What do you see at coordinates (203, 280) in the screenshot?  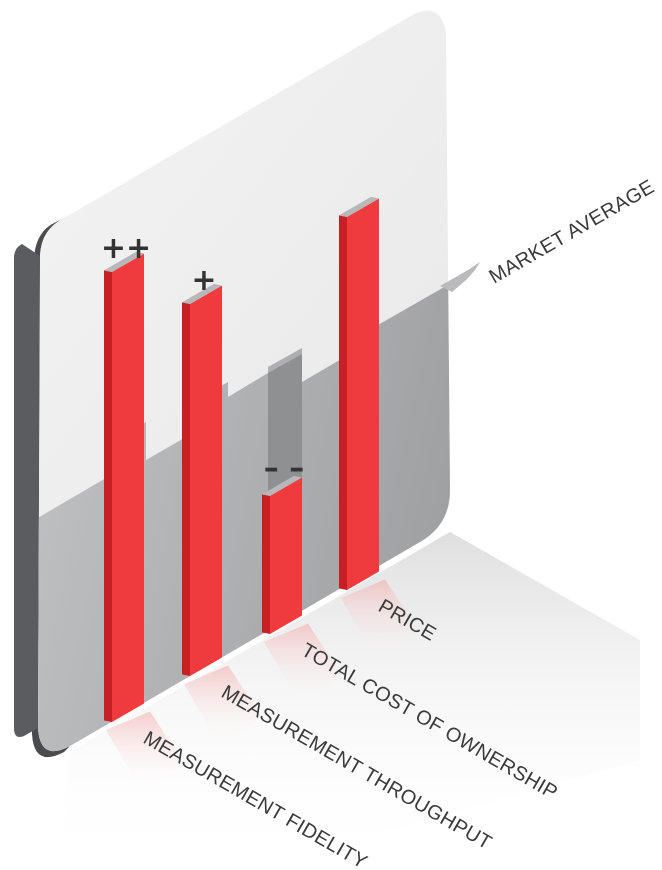 I see `rating-marker-2: +` at bounding box center [203, 280].